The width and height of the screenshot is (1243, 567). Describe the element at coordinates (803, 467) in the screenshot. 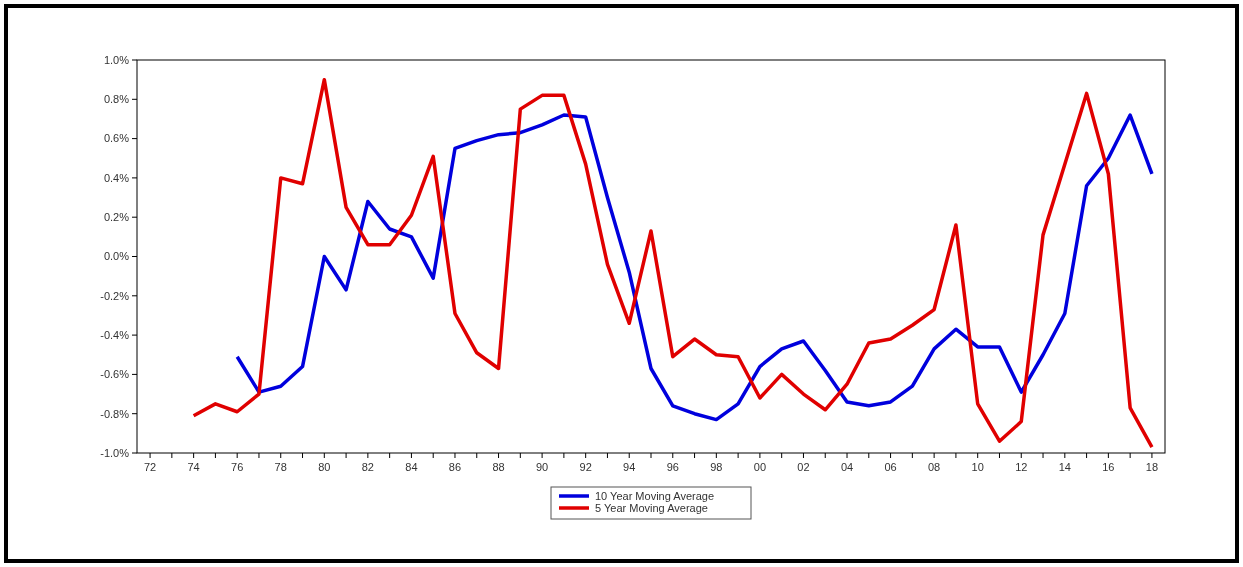

I see `x-tick-label: 02` at that location.